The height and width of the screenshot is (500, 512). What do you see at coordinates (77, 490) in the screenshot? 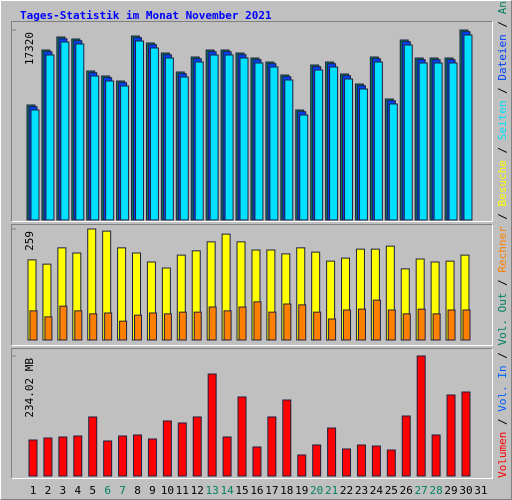
I see `x-tick-label: 4` at bounding box center [77, 490].